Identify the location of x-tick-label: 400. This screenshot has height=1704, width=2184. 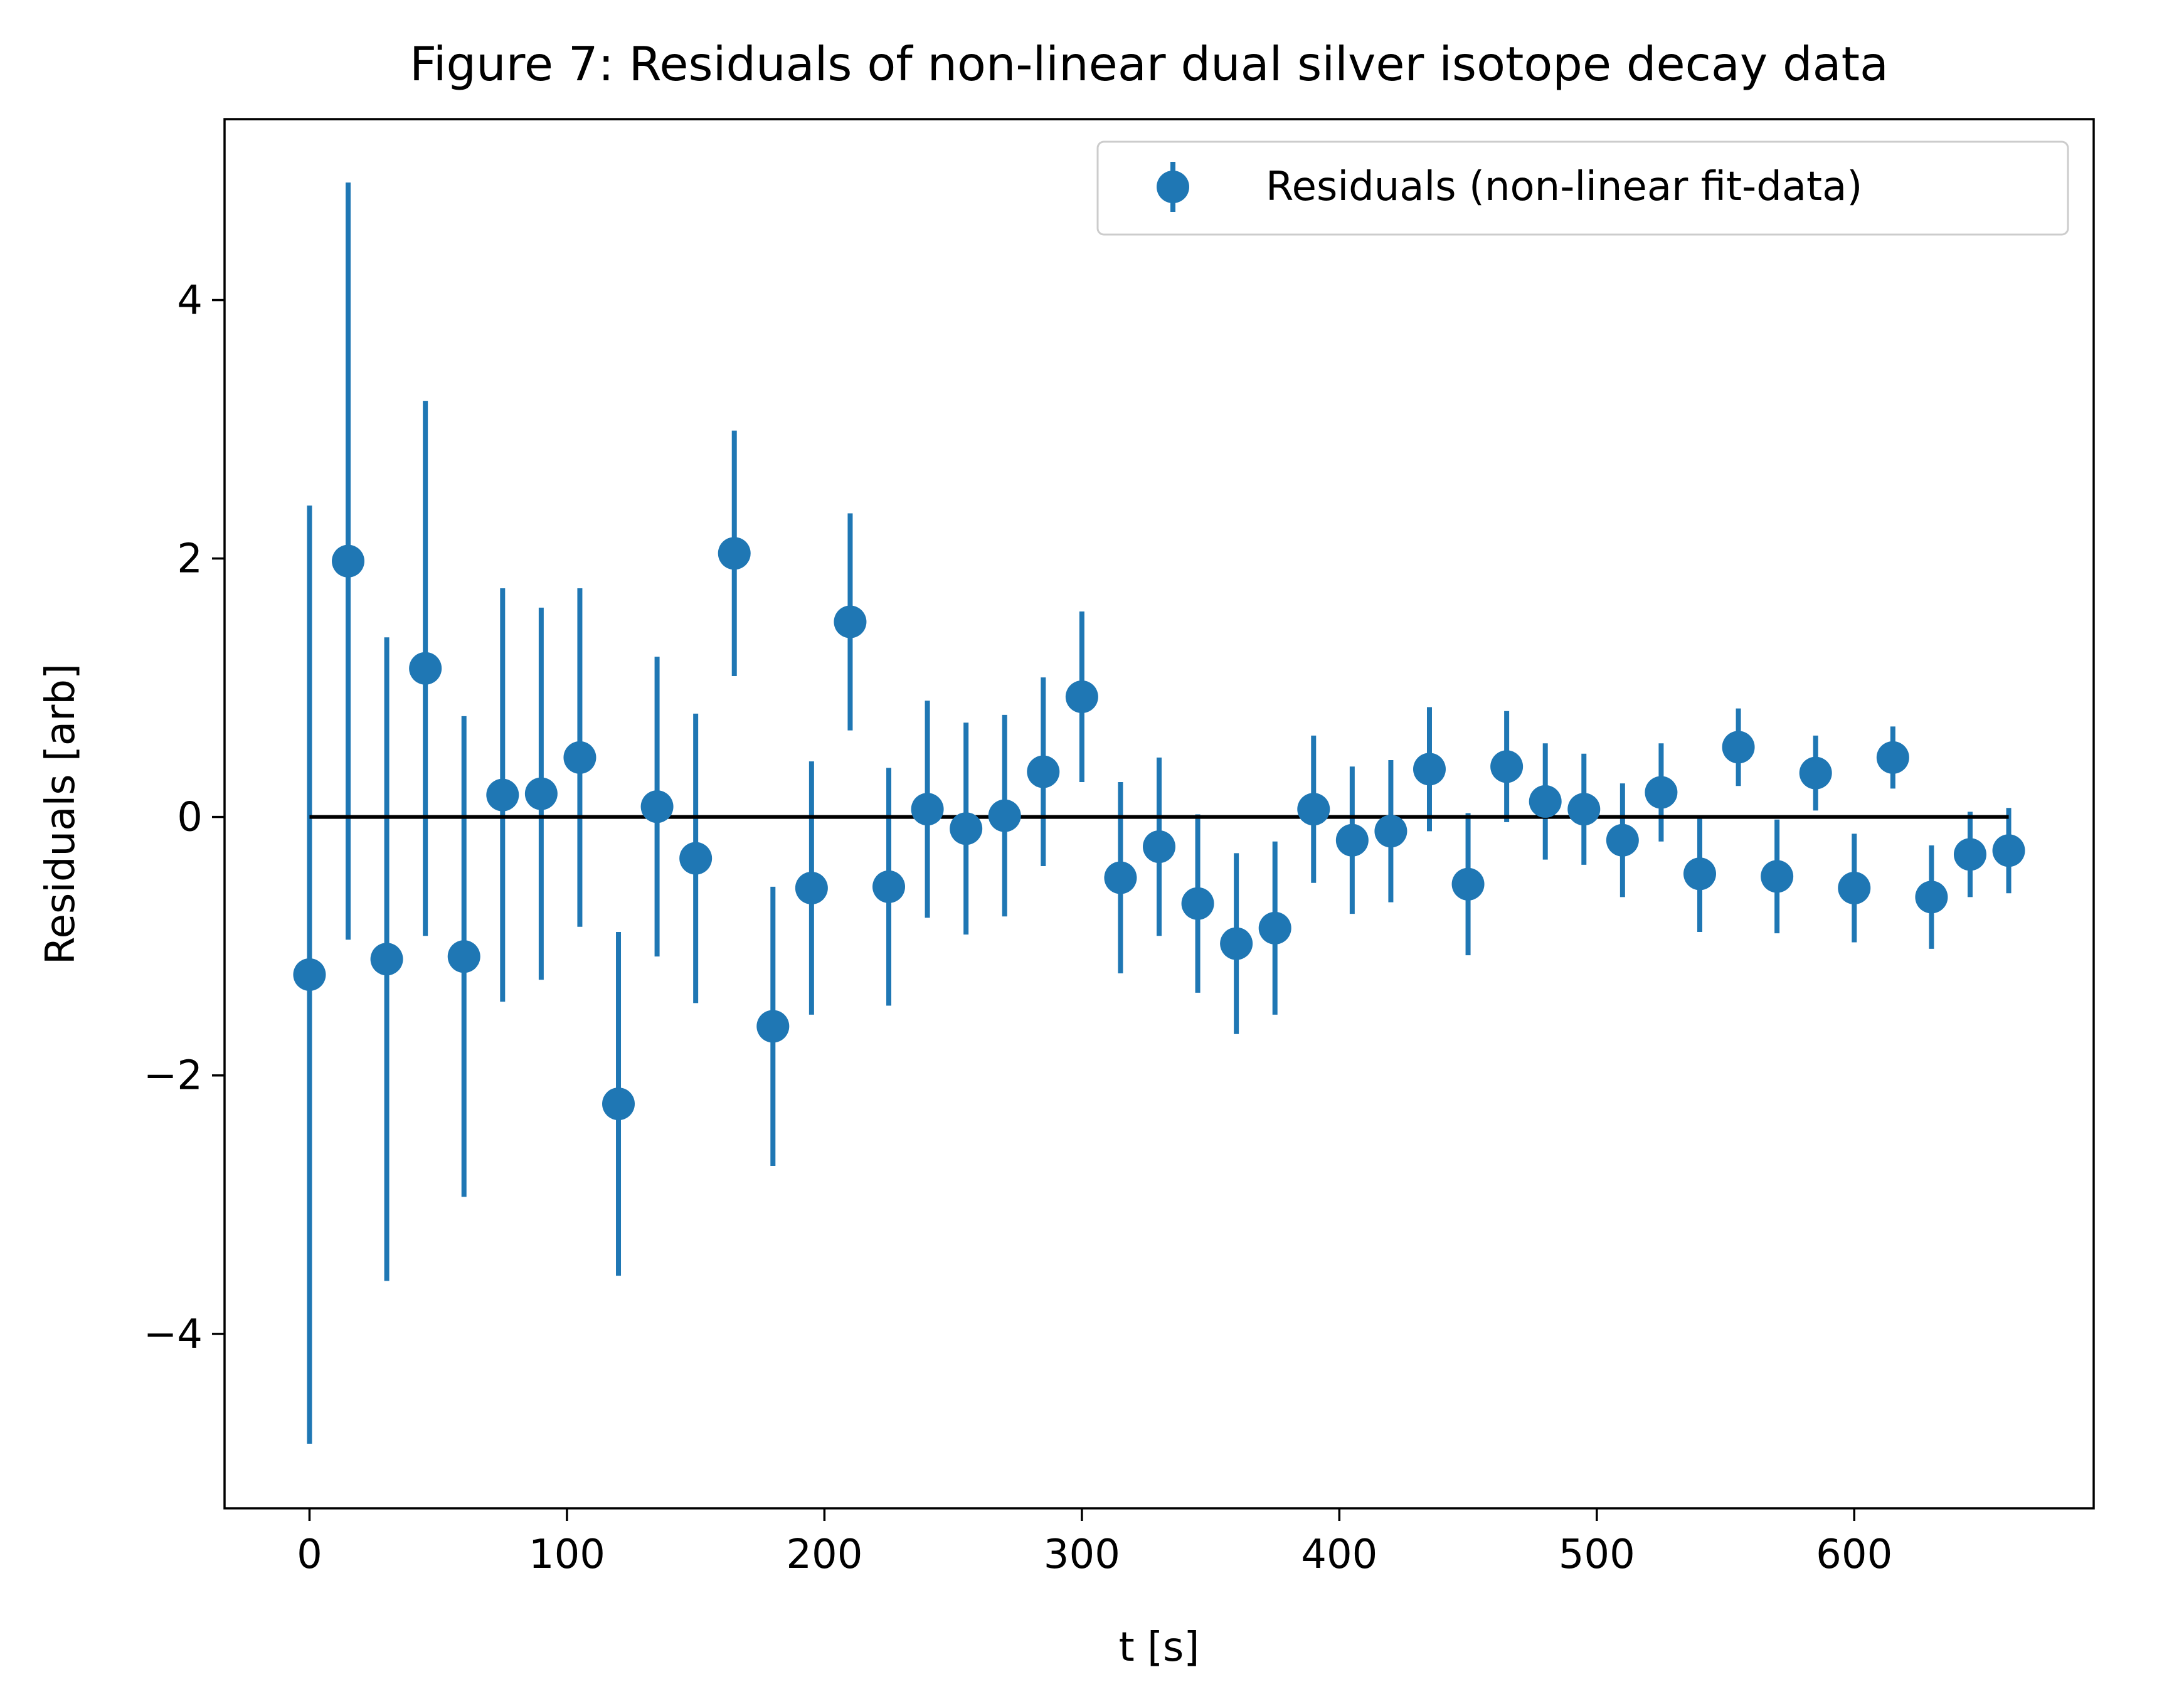
(1339, 1555).